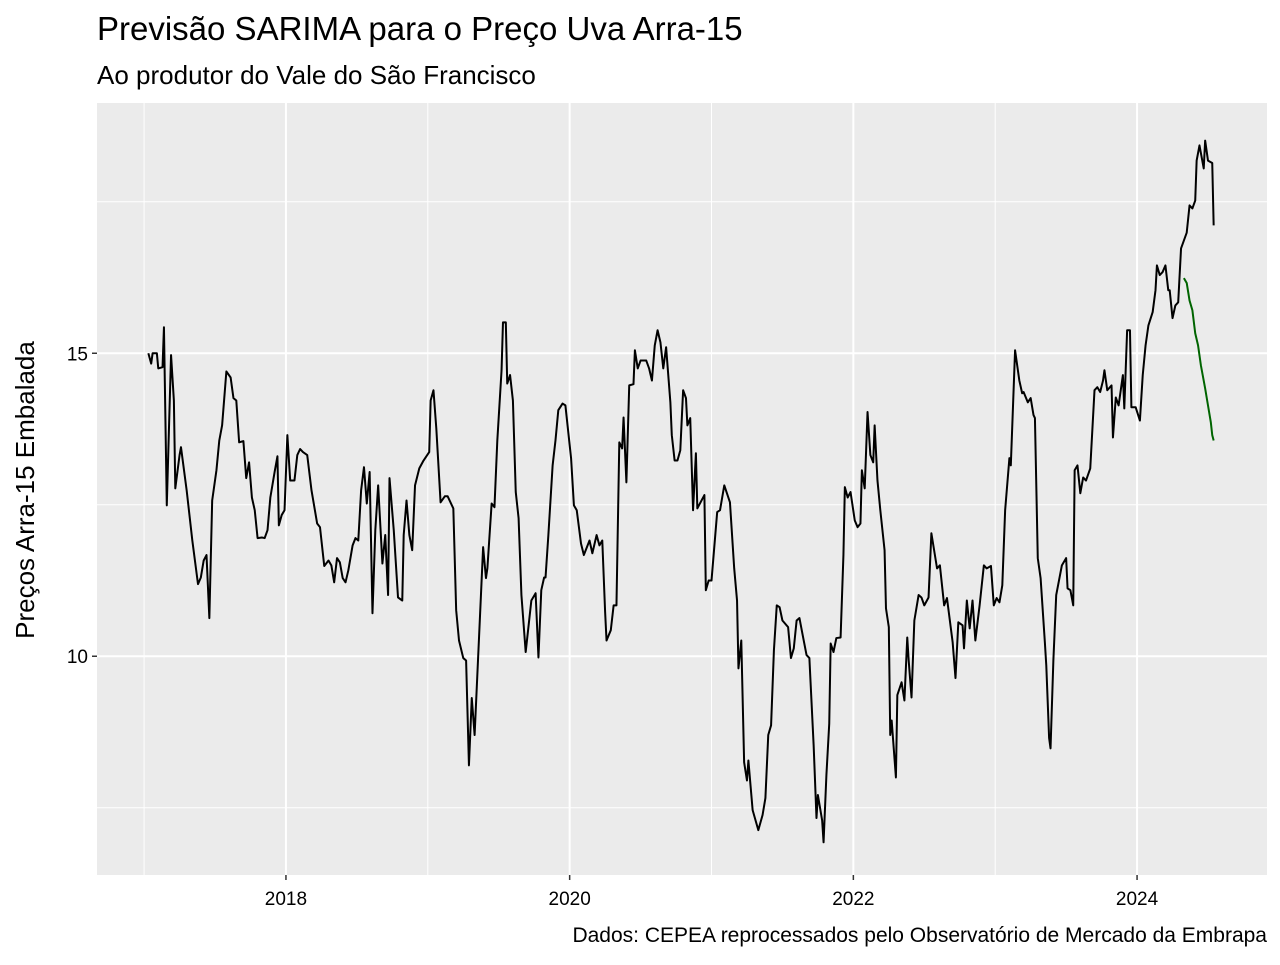 The height and width of the screenshot is (965, 1280). I want to click on x-tick-label: 2018, so click(286, 899).